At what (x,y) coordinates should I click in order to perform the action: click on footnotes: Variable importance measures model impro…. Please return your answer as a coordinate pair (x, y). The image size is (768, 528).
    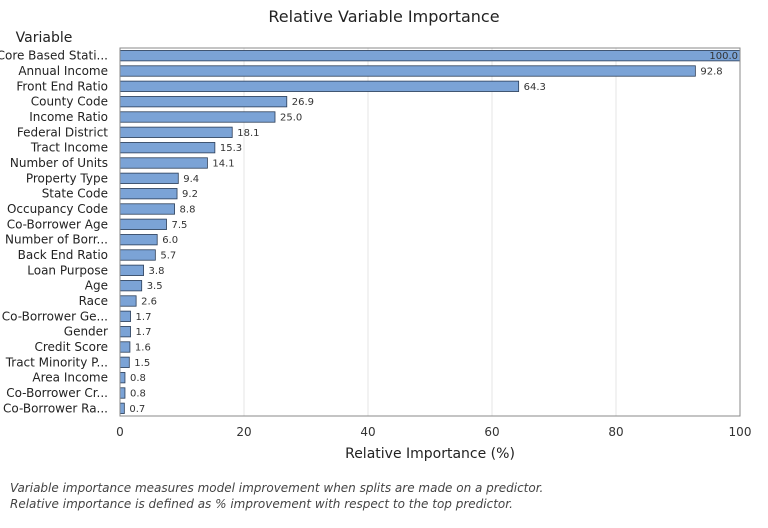
    Looking at the image, I should click on (276, 496).